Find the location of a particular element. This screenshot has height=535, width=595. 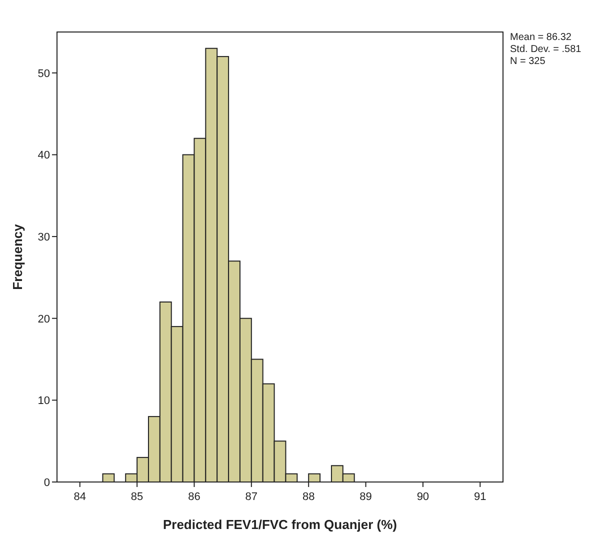

text: Std. Dev. = .581 is located at coordinates (546, 49).